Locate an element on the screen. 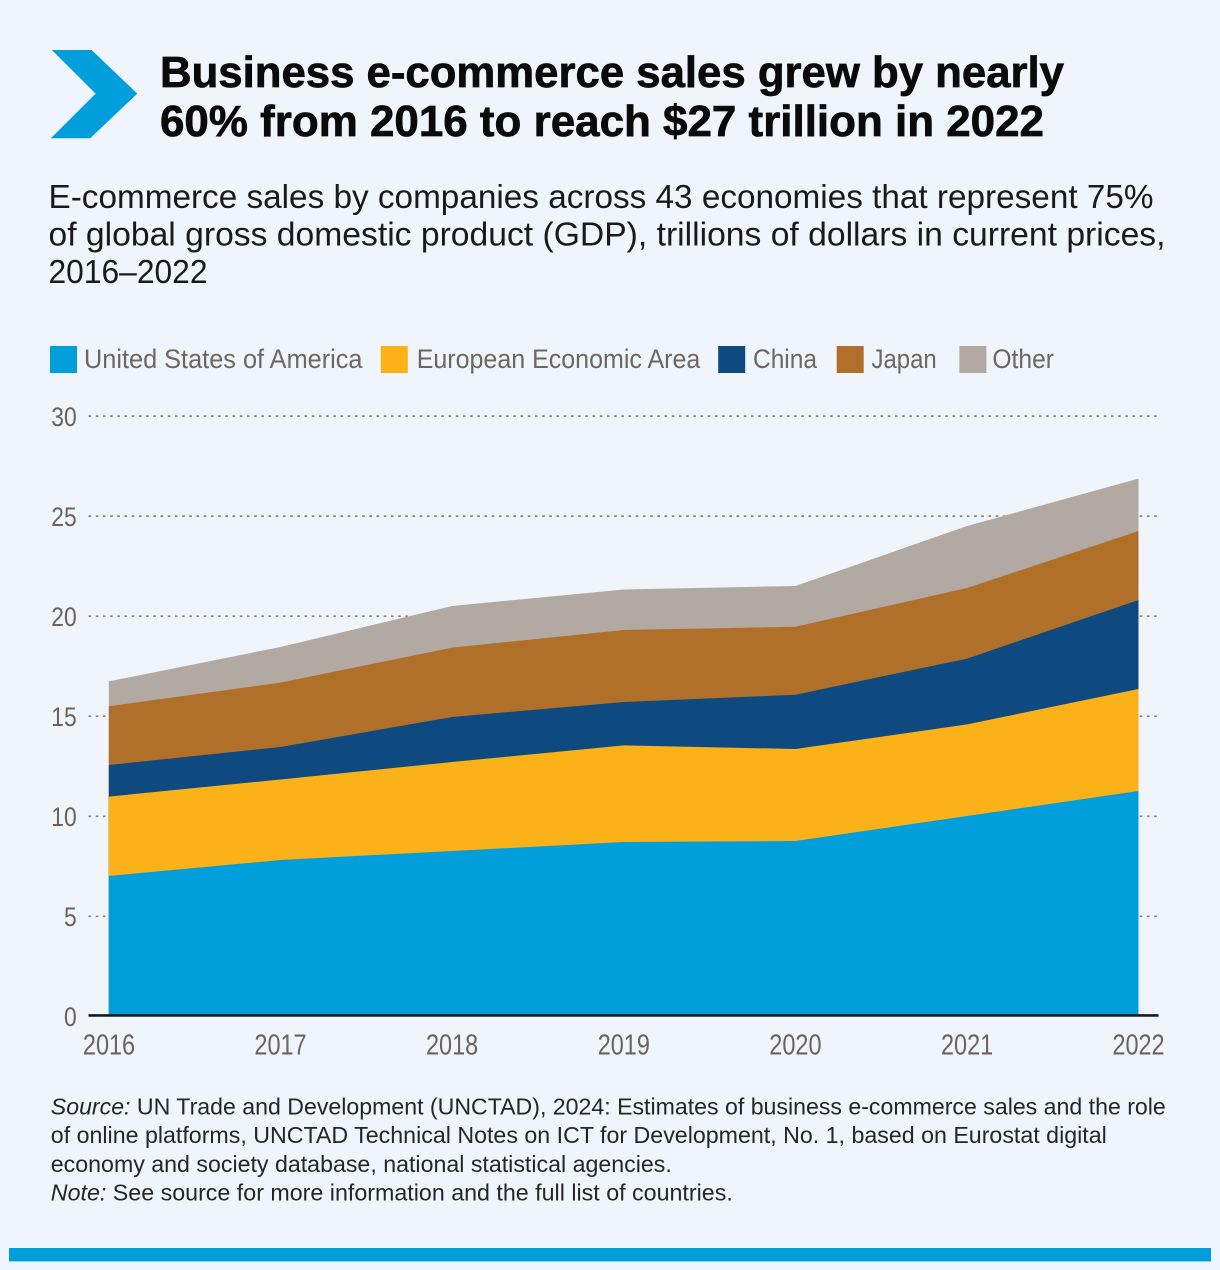 This screenshot has height=1270, width=1220. svg-text: 25 is located at coordinates (63, 517).